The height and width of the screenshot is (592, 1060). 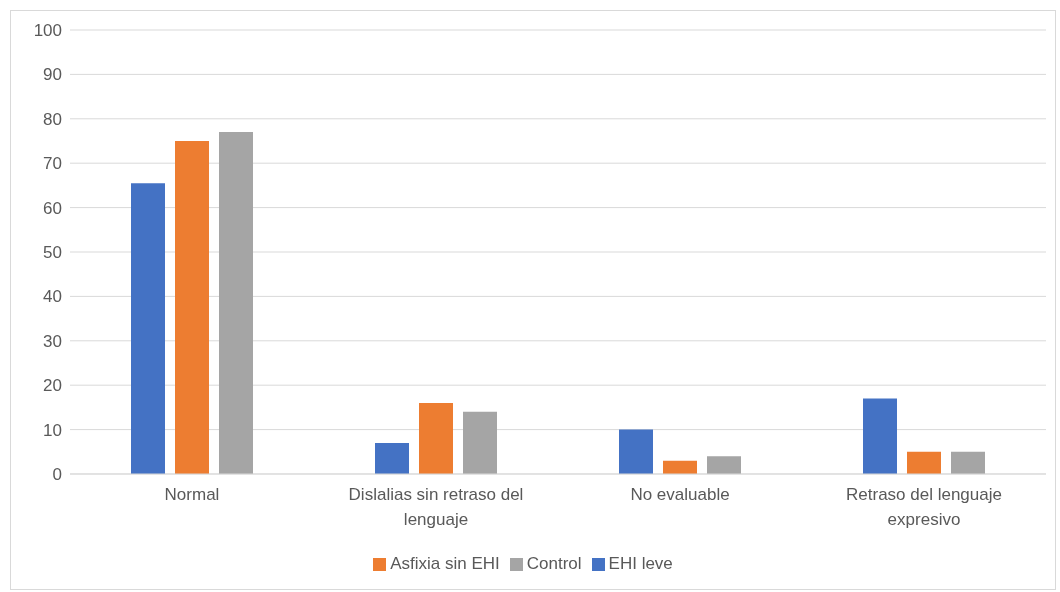 What do you see at coordinates (192, 494) in the screenshot?
I see `x-tick-label: Normal` at bounding box center [192, 494].